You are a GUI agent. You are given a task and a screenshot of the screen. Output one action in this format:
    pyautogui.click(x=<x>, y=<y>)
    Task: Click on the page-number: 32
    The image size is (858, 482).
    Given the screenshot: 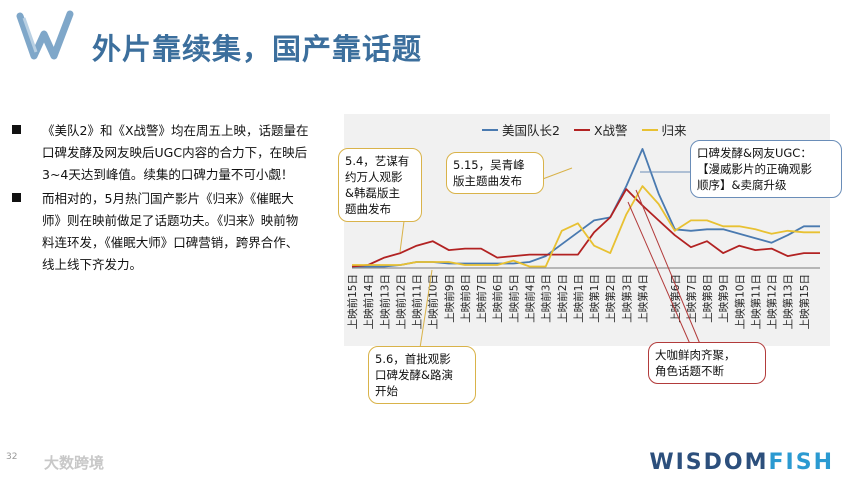 What is the action you would take?
    pyautogui.click(x=12, y=457)
    